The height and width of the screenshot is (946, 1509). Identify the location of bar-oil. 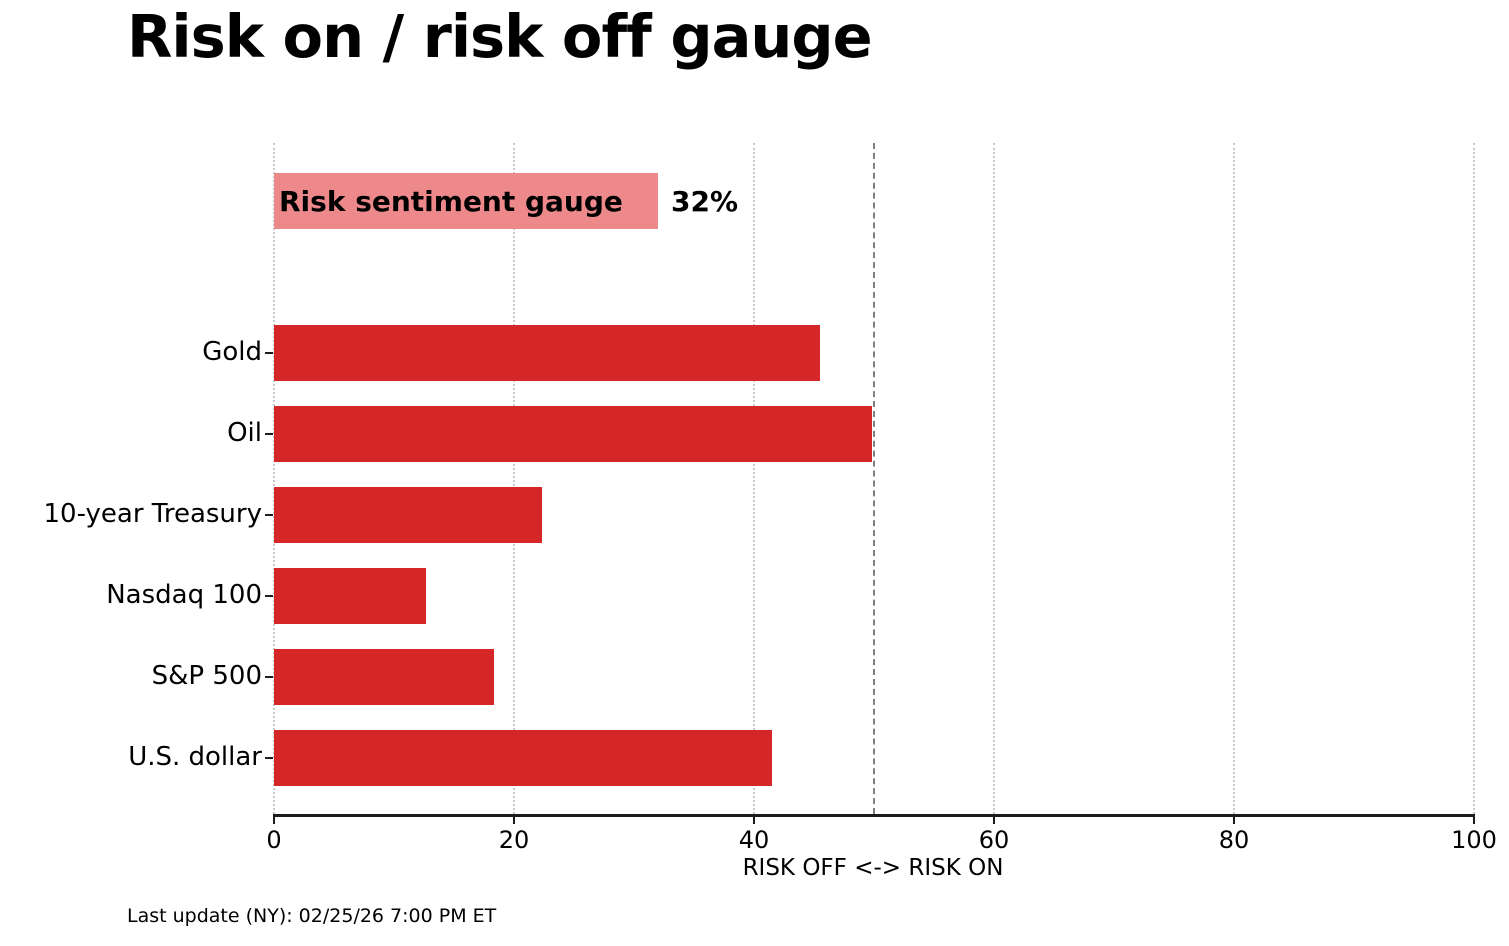
(573, 434).